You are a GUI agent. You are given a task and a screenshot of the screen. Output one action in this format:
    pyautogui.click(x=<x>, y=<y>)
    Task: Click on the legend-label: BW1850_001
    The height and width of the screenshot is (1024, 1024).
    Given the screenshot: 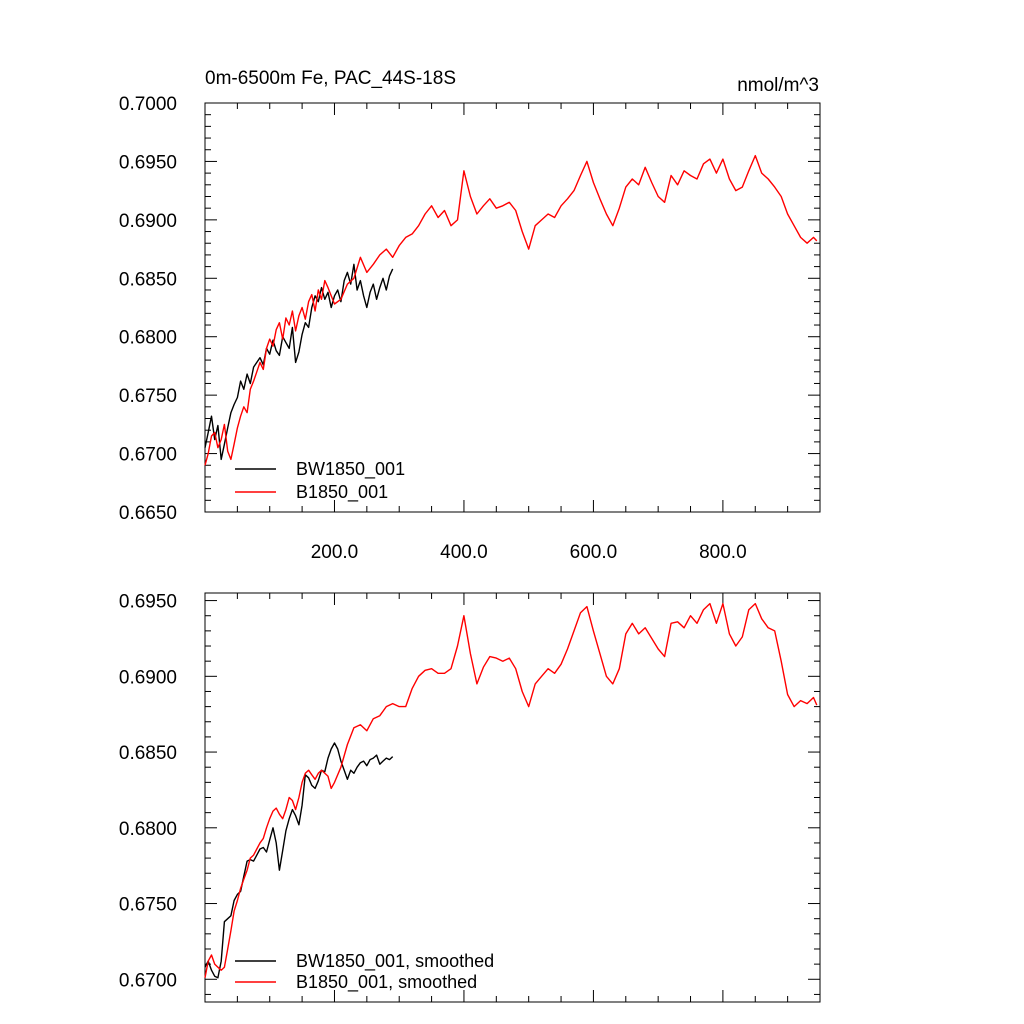 What is the action you would take?
    pyautogui.click(x=350, y=469)
    